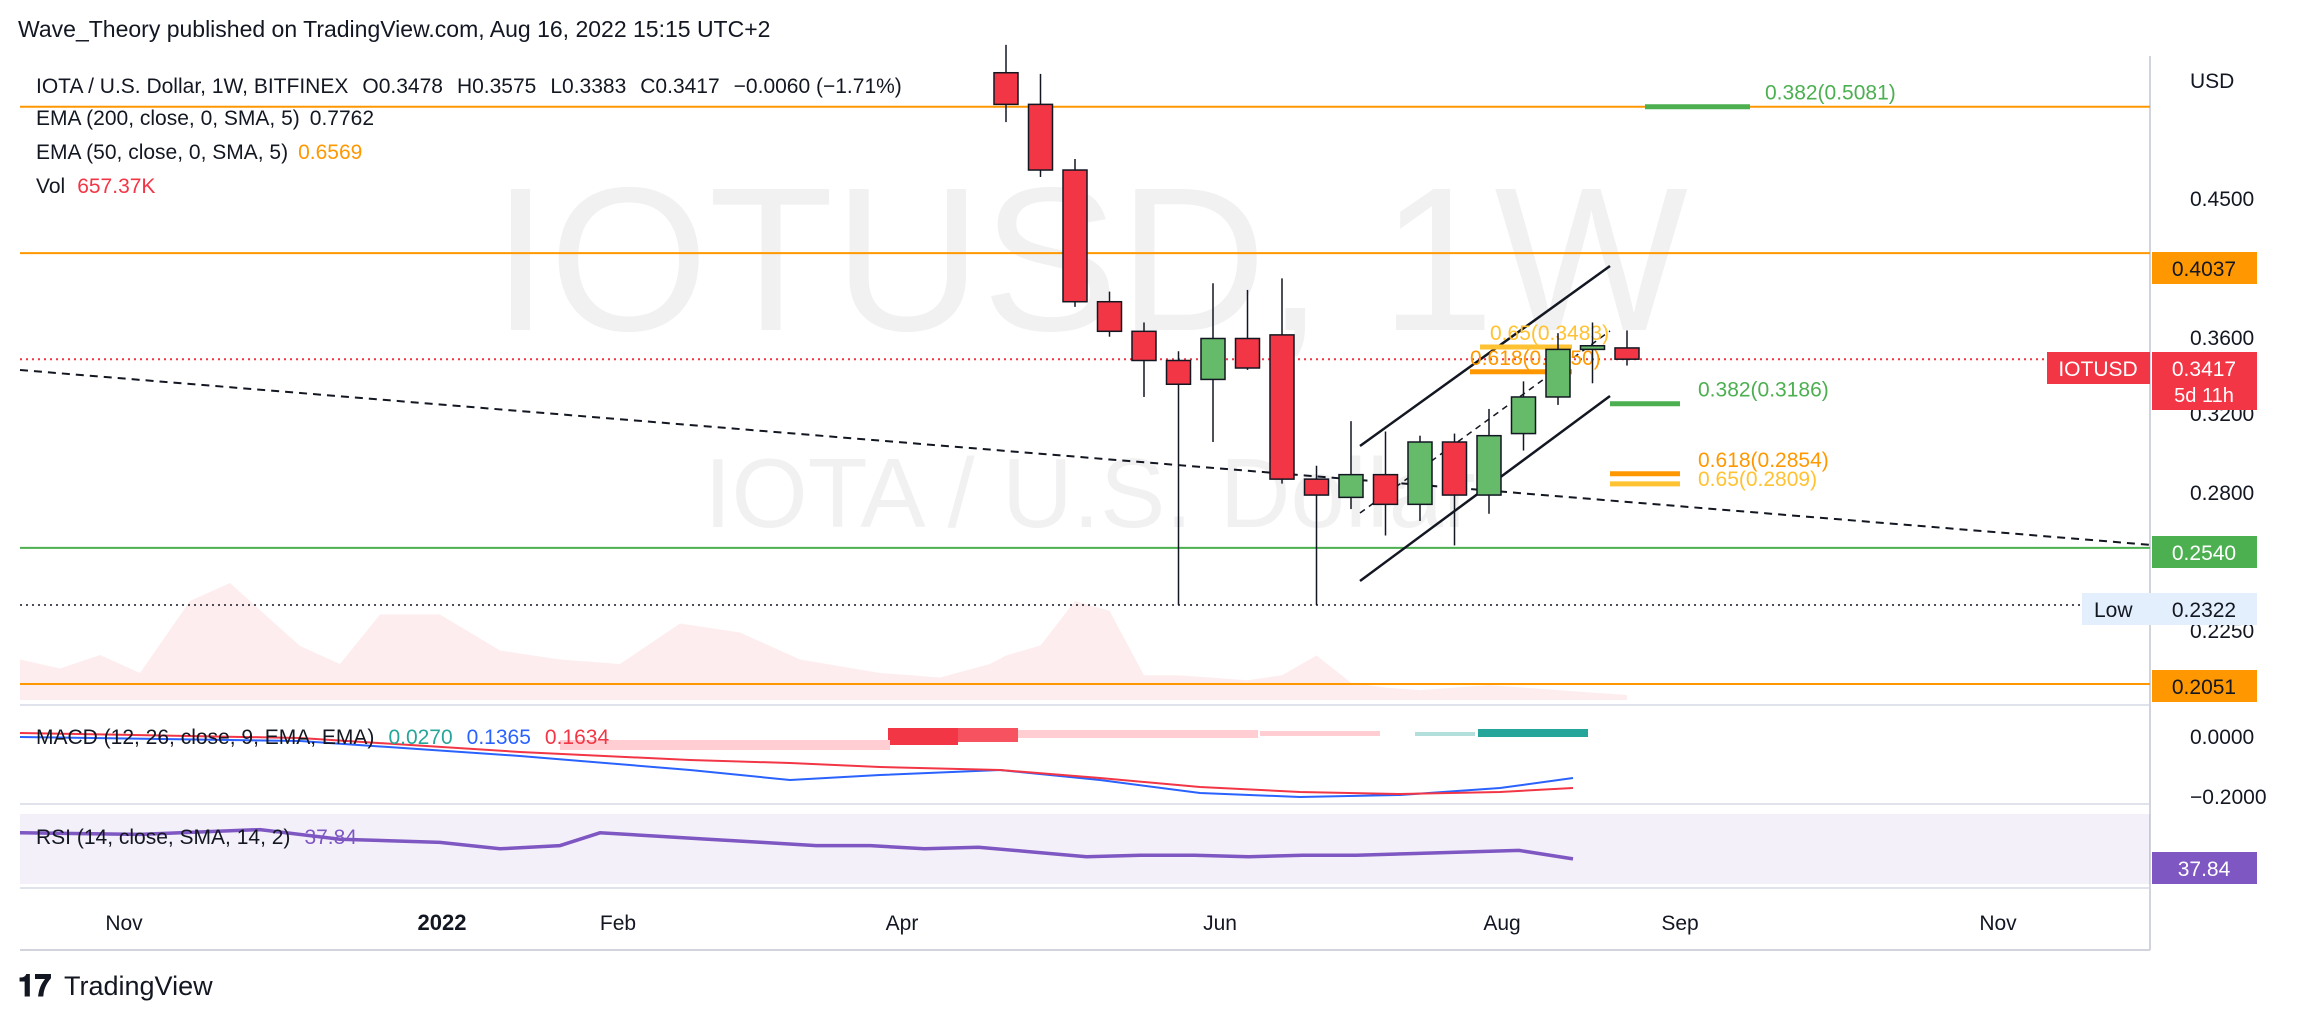 The image size is (2298, 1020). I want to click on low-badge: Low 0.2322, so click(2169, 609).